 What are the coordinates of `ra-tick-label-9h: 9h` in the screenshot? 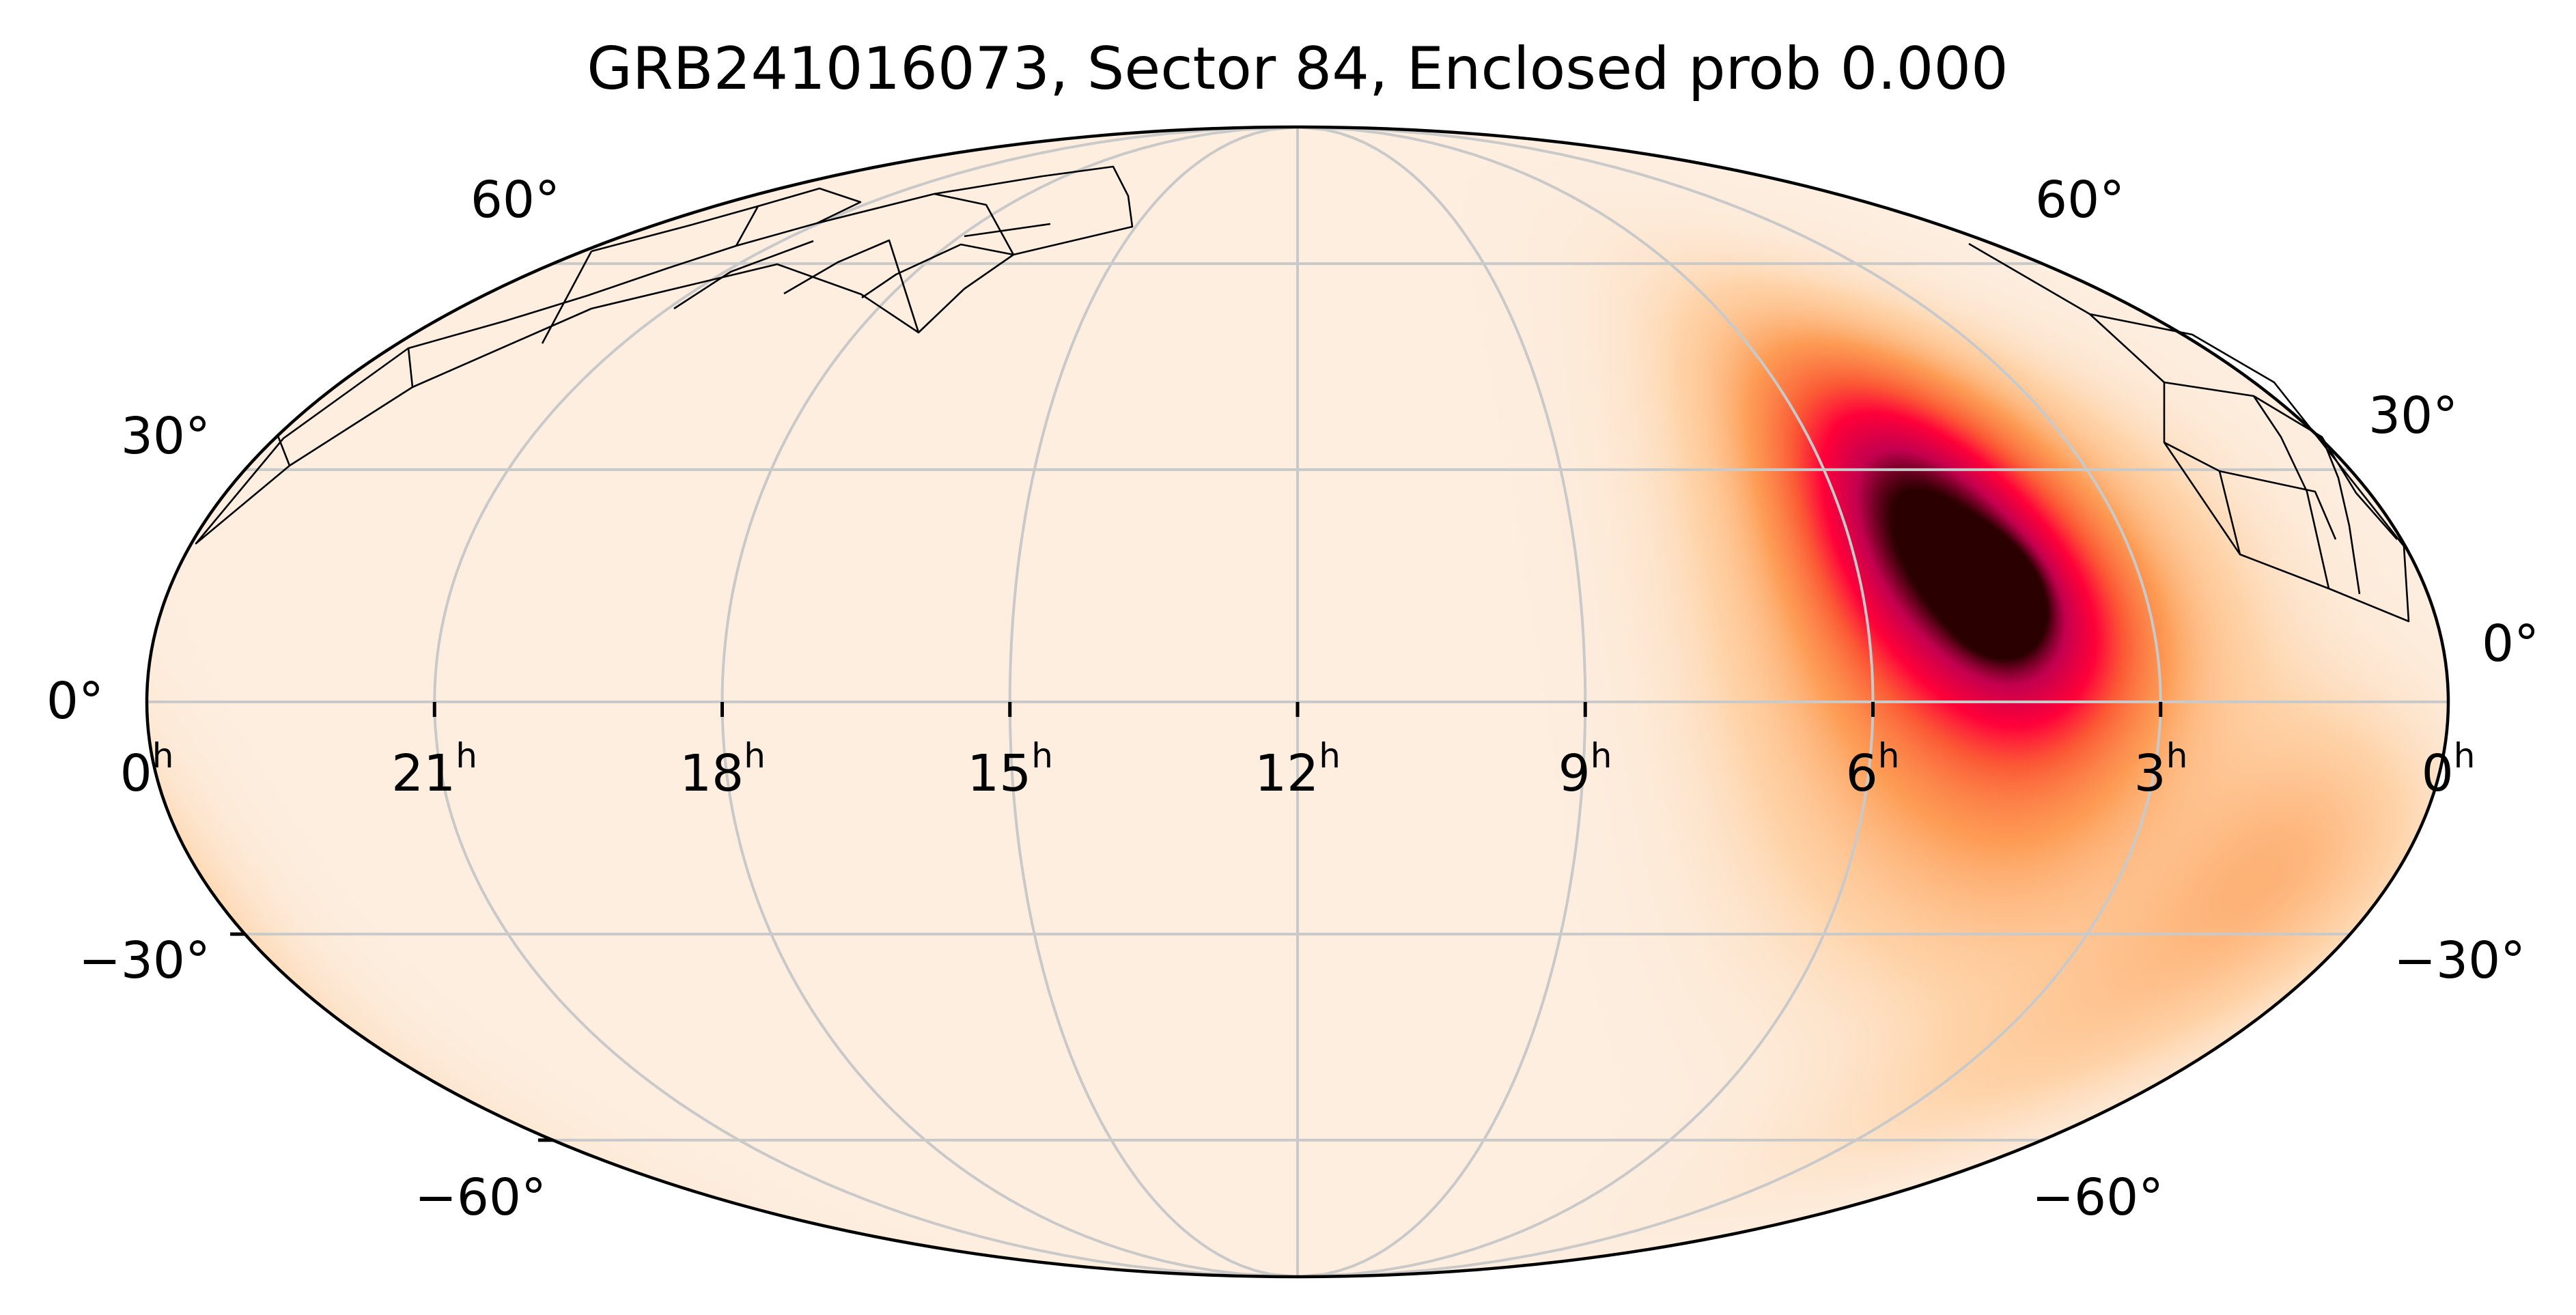 It's located at (1585, 769).